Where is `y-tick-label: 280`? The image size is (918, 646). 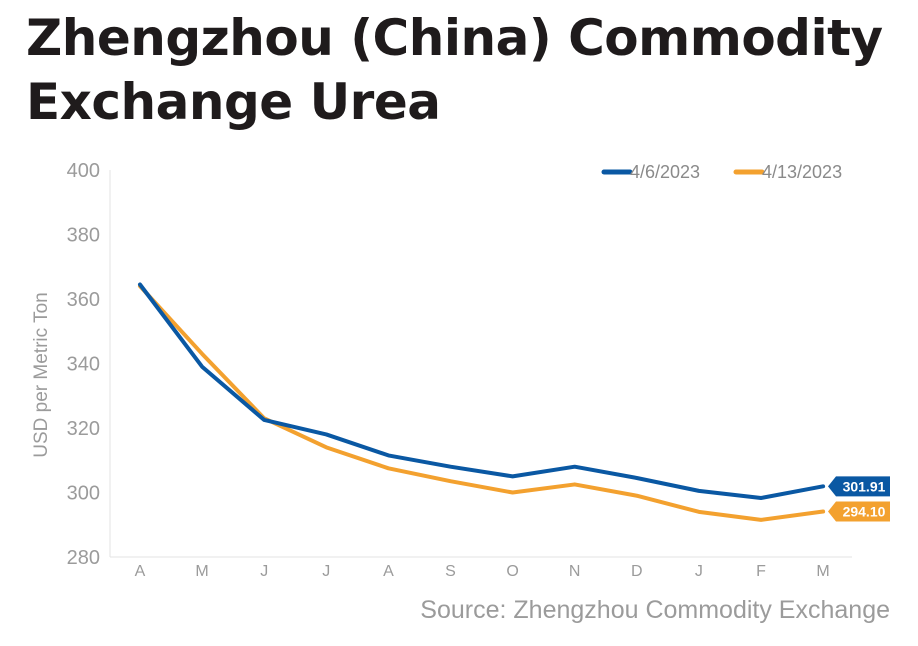 y-tick-label: 280 is located at coordinates (83, 558).